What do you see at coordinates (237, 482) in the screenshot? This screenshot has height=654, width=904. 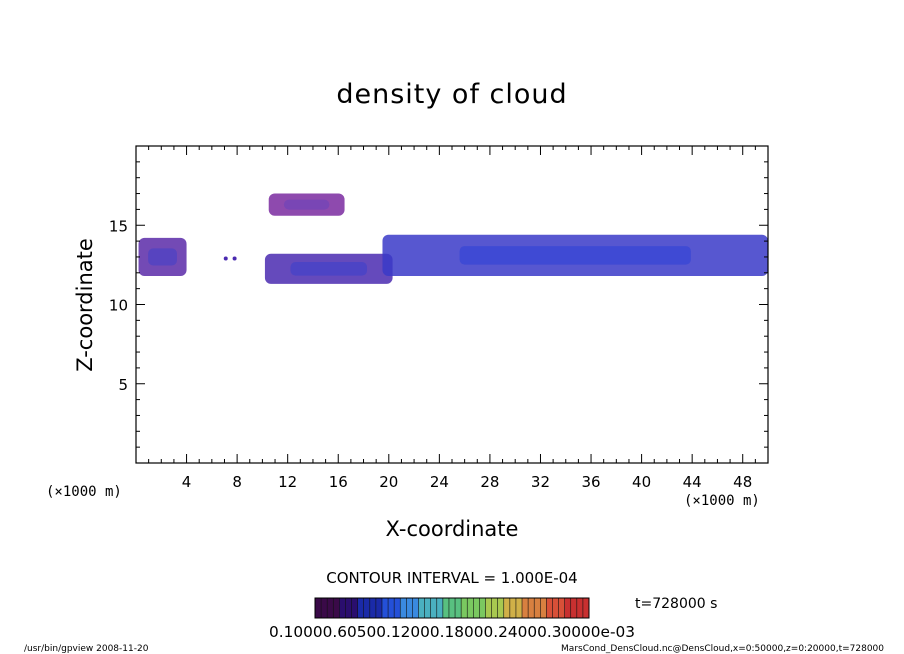 I see `x-tick-label: 8` at bounding box center [237, 482].